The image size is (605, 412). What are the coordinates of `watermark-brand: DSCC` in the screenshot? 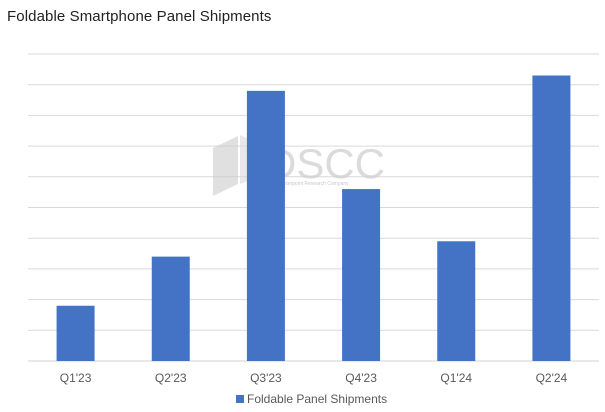 It's located at (325, 163).